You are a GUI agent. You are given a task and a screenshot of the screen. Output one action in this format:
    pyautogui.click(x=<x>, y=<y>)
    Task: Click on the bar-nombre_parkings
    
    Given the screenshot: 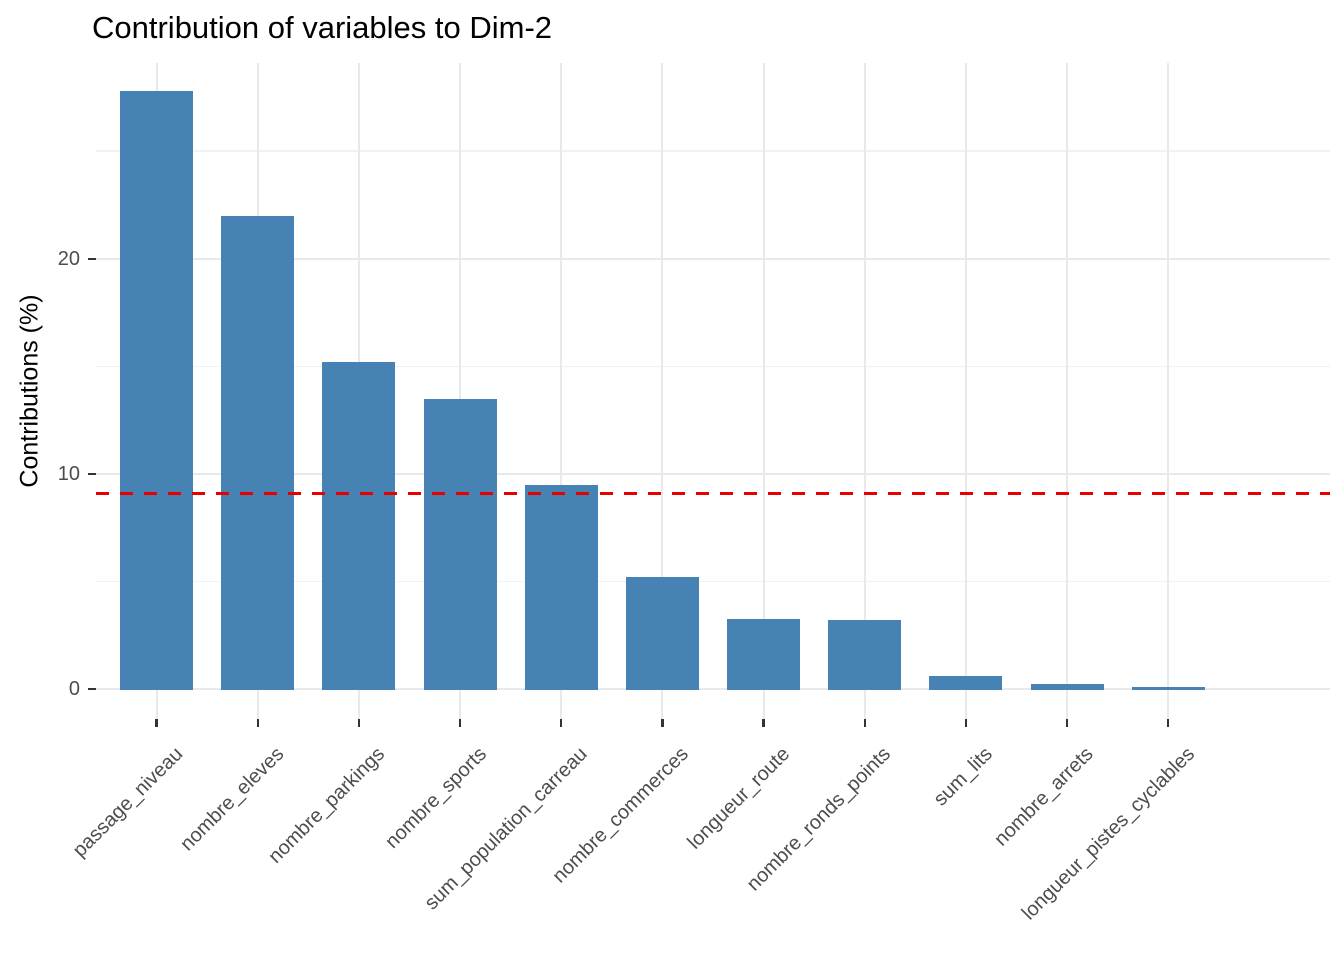 What is the action you would take?
    pyautogui.click(x=359, y=525)
    